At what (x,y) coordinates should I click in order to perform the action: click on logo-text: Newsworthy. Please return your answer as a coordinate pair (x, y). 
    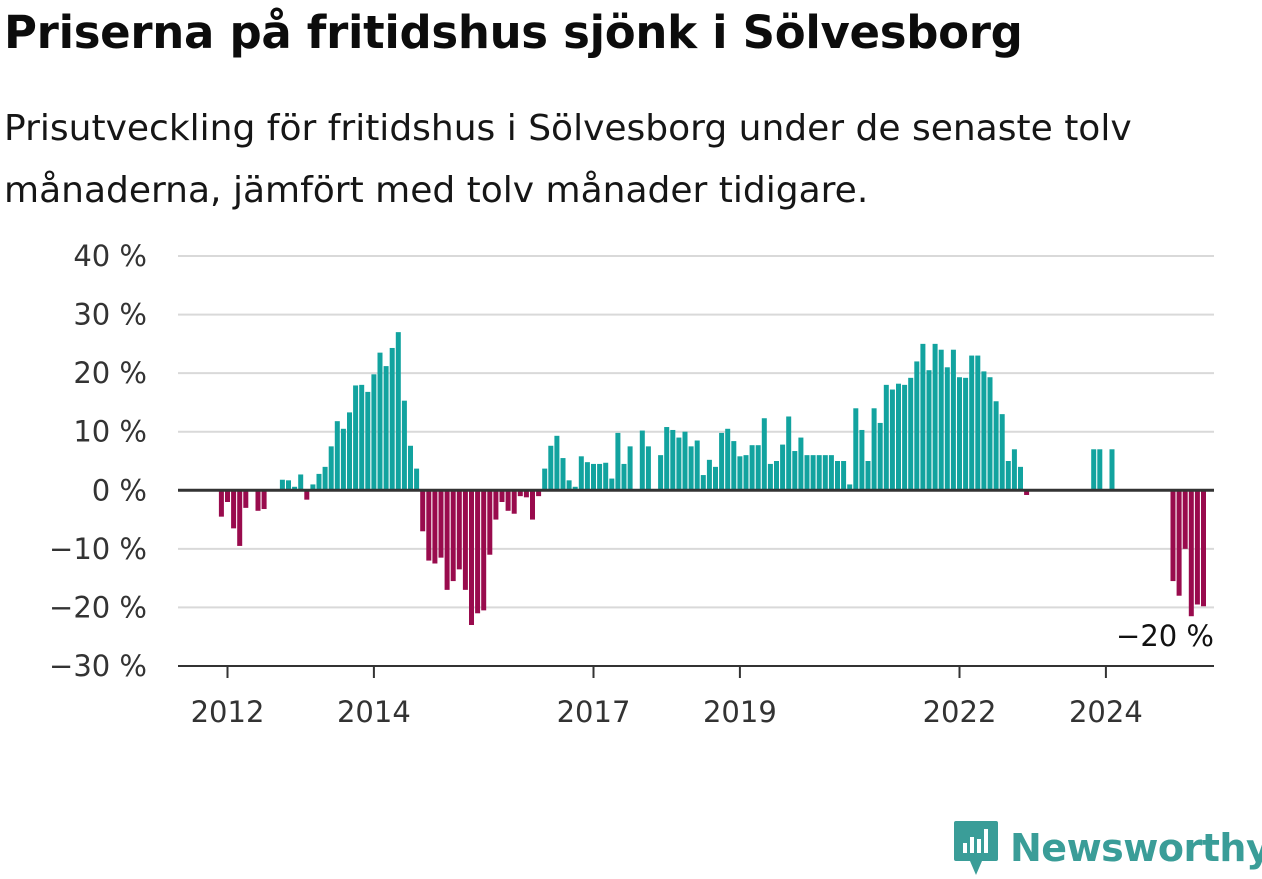
    Looking at the image, I should click on (1136, 848).